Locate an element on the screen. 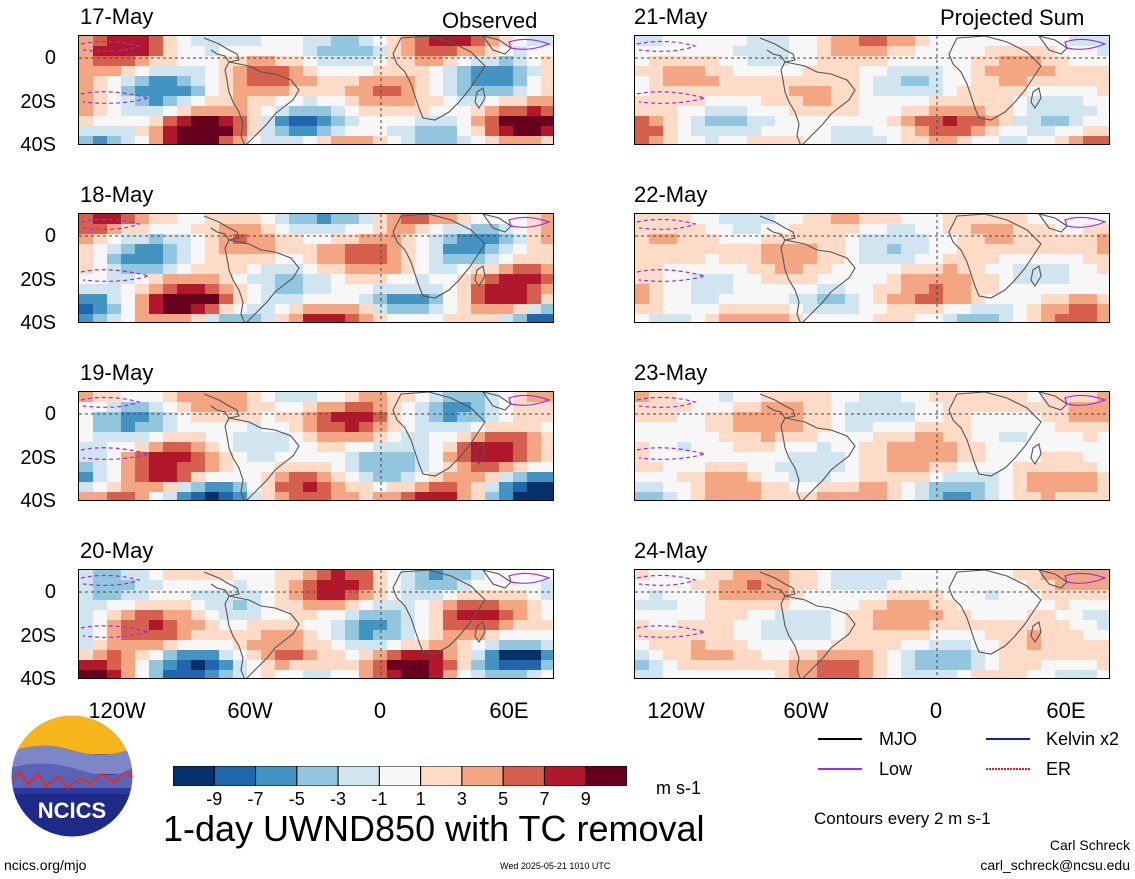 The height and width of the screenshot is (879, 1135). colorbar-tick-label: -9 is located at coordinates (214, 799).